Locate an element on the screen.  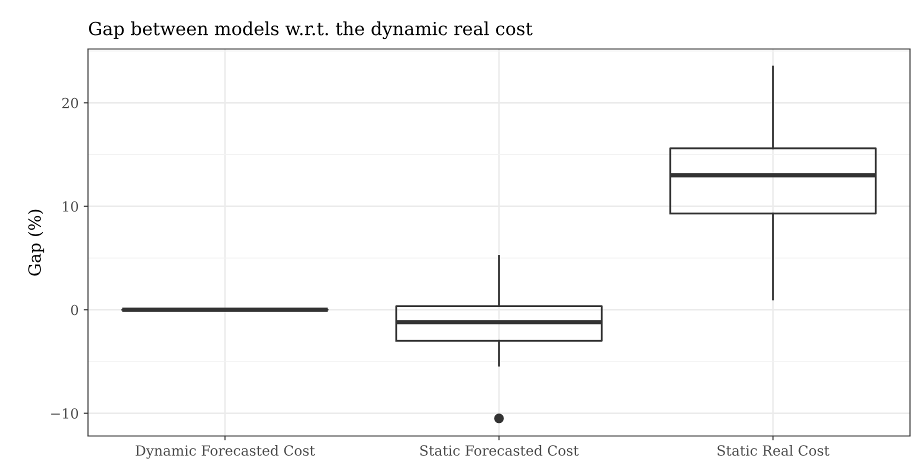
y-axis-title: Gap (%) is located at coordinates (36, 243).